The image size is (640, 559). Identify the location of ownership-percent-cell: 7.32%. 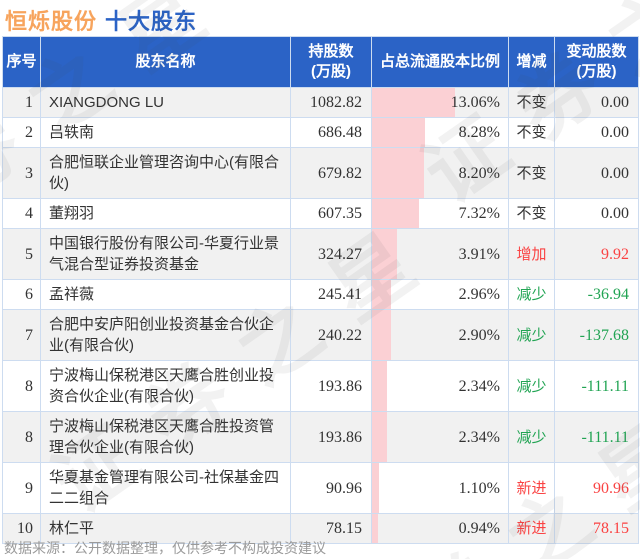
(440, 213).